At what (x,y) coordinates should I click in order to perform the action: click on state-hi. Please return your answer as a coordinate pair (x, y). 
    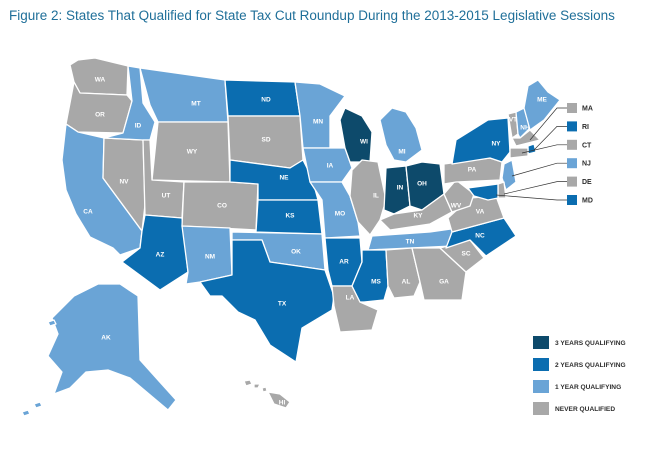
    Looking at the image, I should click on (279, 400).